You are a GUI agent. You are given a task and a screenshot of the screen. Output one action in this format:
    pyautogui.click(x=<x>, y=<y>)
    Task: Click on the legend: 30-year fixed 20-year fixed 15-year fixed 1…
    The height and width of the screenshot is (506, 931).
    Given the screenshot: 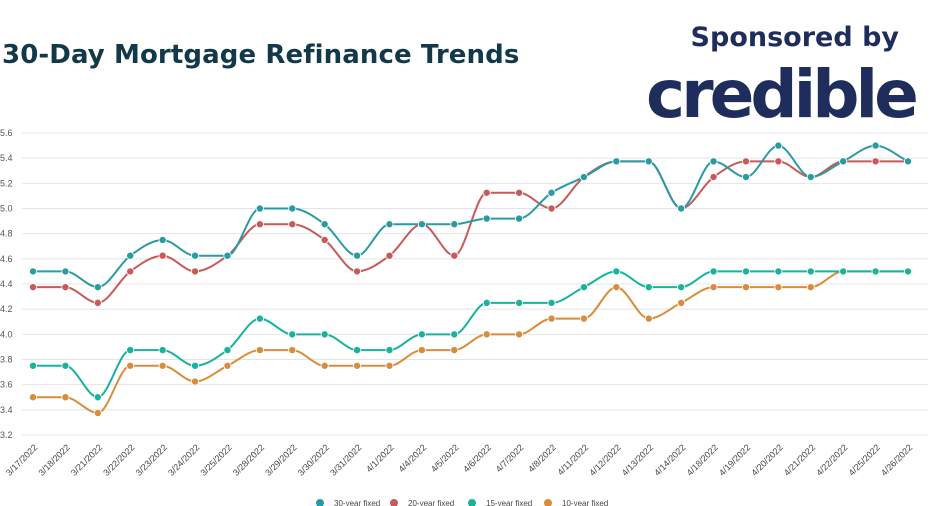 What is the action you would take?
    pyautogui.click(x=462, y=502)
    